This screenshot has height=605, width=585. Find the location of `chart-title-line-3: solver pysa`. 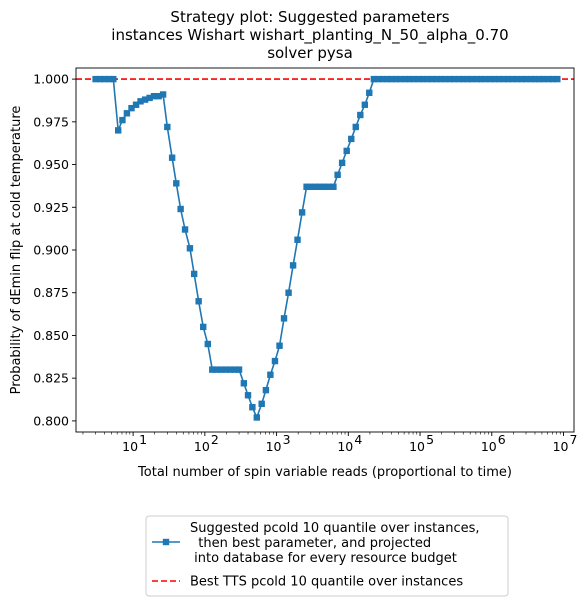

chart-title-line-3: solver pysa is located at coordinates (310, 53).